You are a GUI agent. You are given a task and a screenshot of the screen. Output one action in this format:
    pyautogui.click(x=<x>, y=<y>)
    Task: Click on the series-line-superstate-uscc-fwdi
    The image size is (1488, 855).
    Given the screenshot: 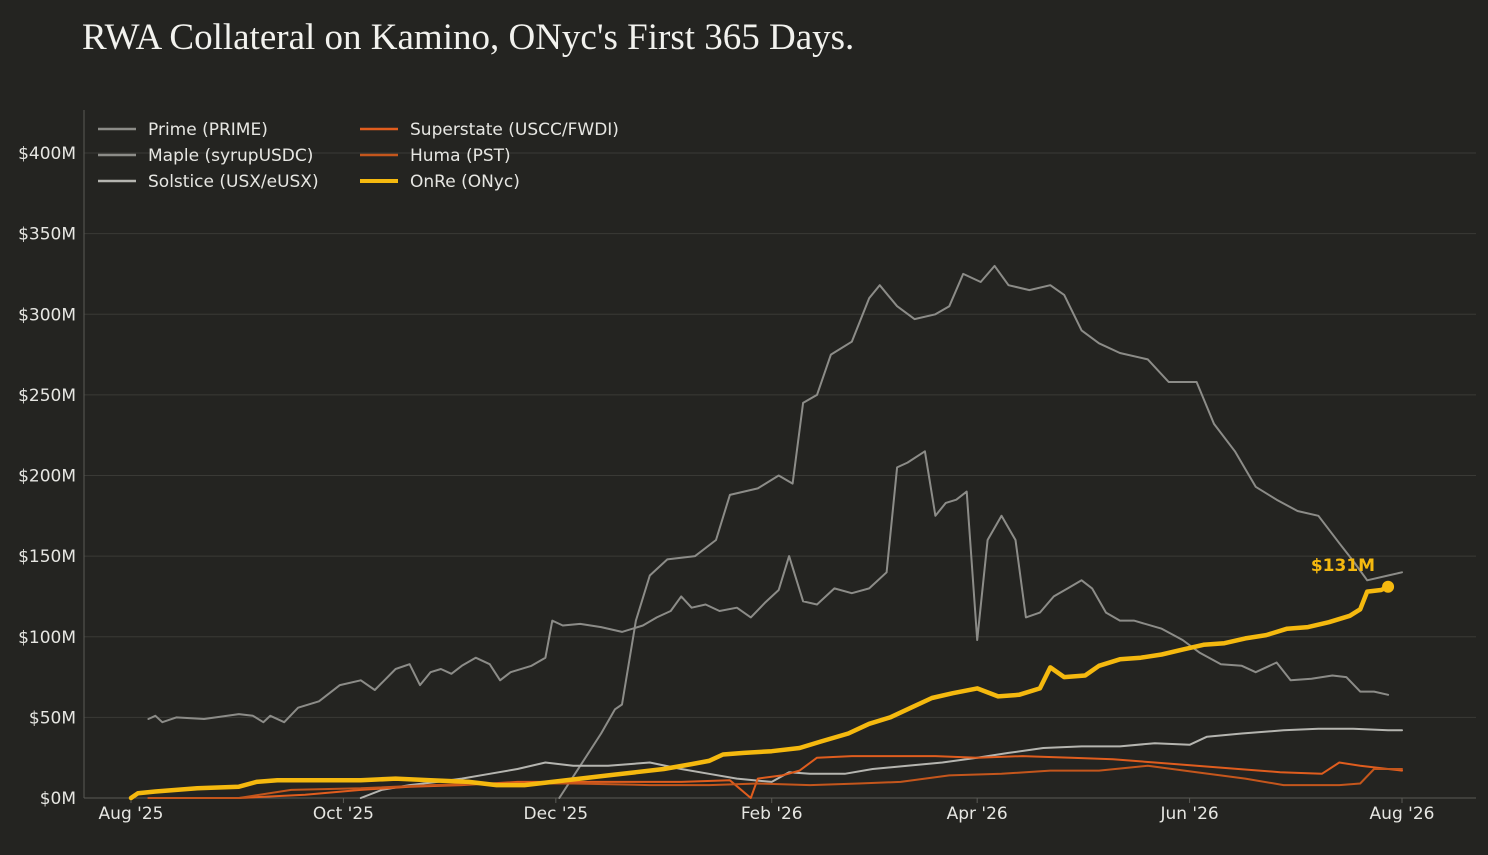 What is the action you would take?
    pyautogui.click(x=775, y=777)
    